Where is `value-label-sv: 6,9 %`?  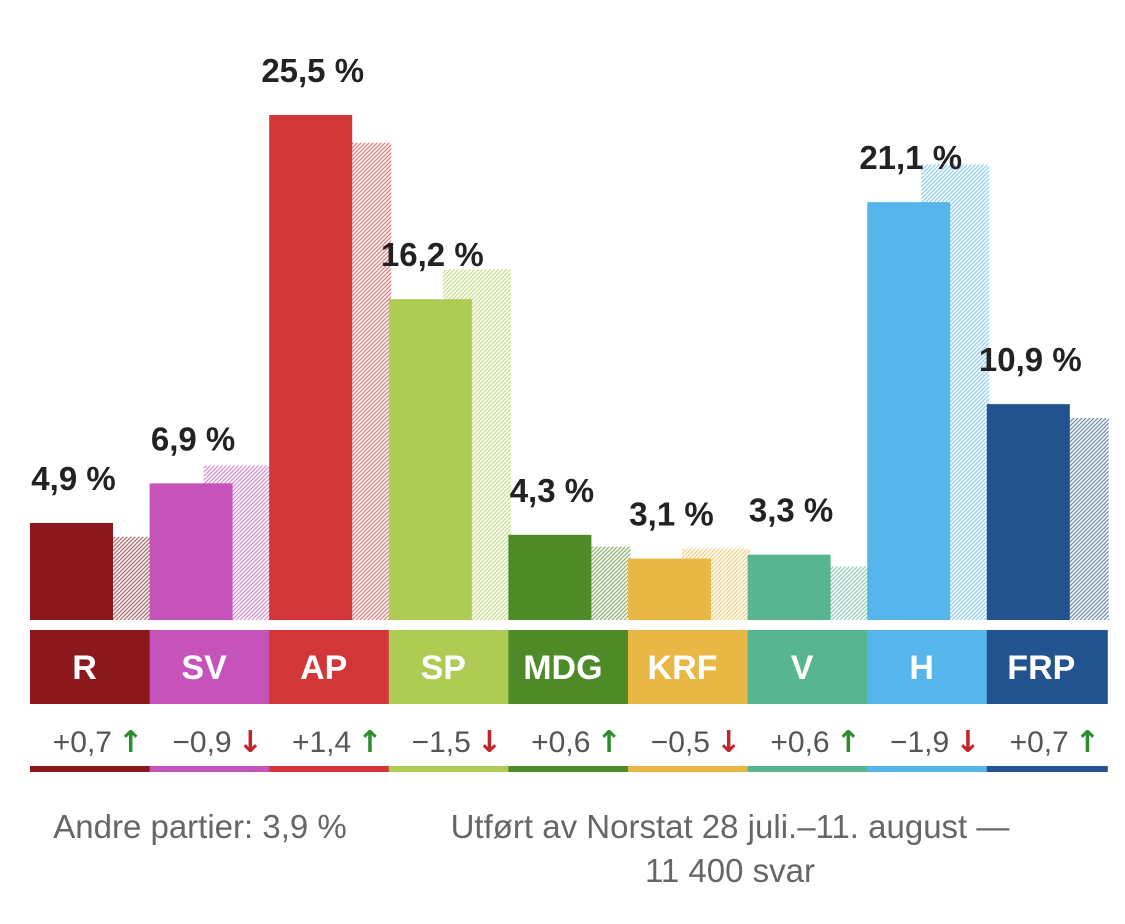
value-label-sv: 6,9 % is located at coordinates (193, 438).